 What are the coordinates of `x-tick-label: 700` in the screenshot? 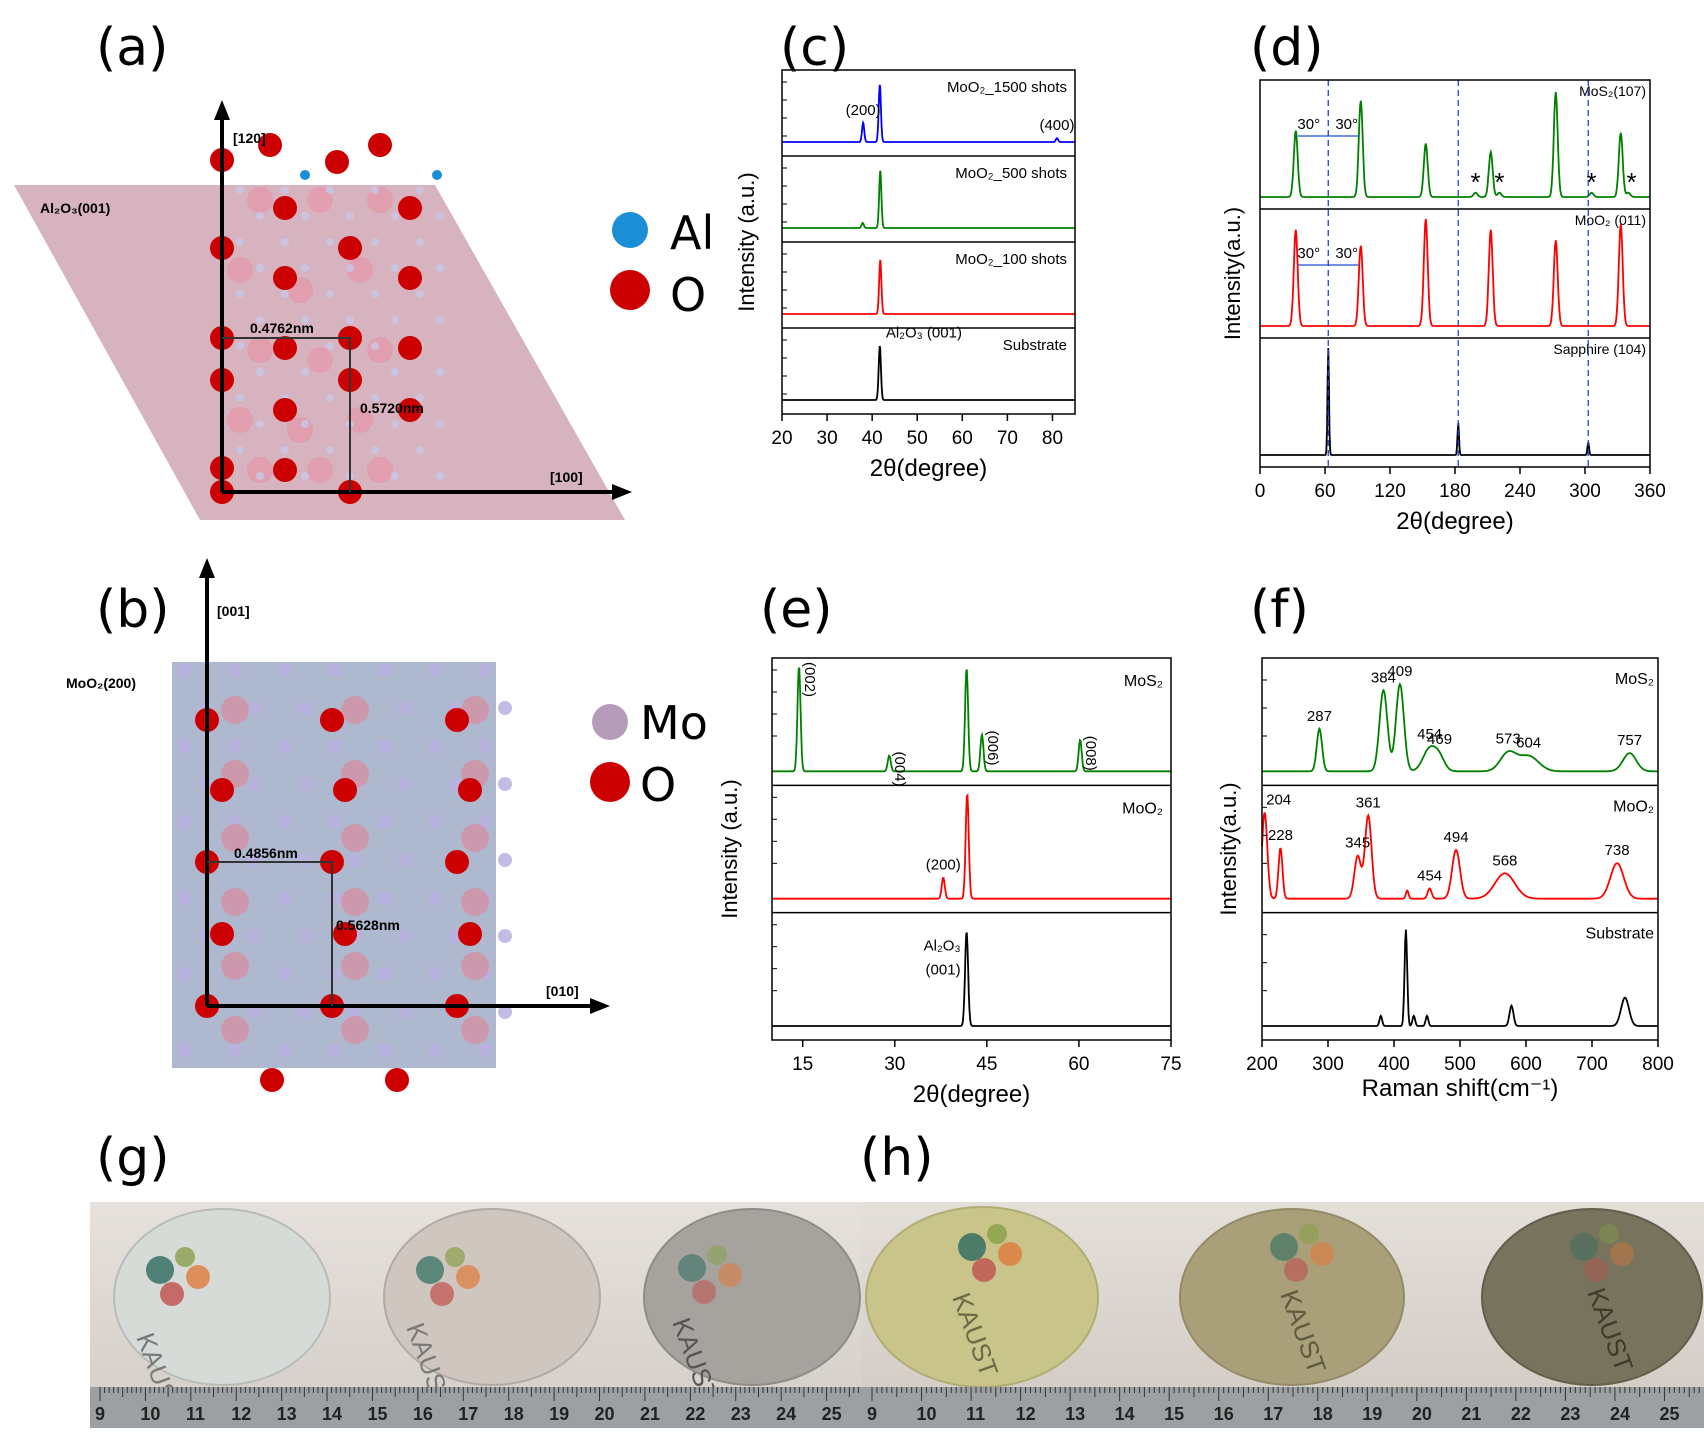 It's located at (1592, 1064).